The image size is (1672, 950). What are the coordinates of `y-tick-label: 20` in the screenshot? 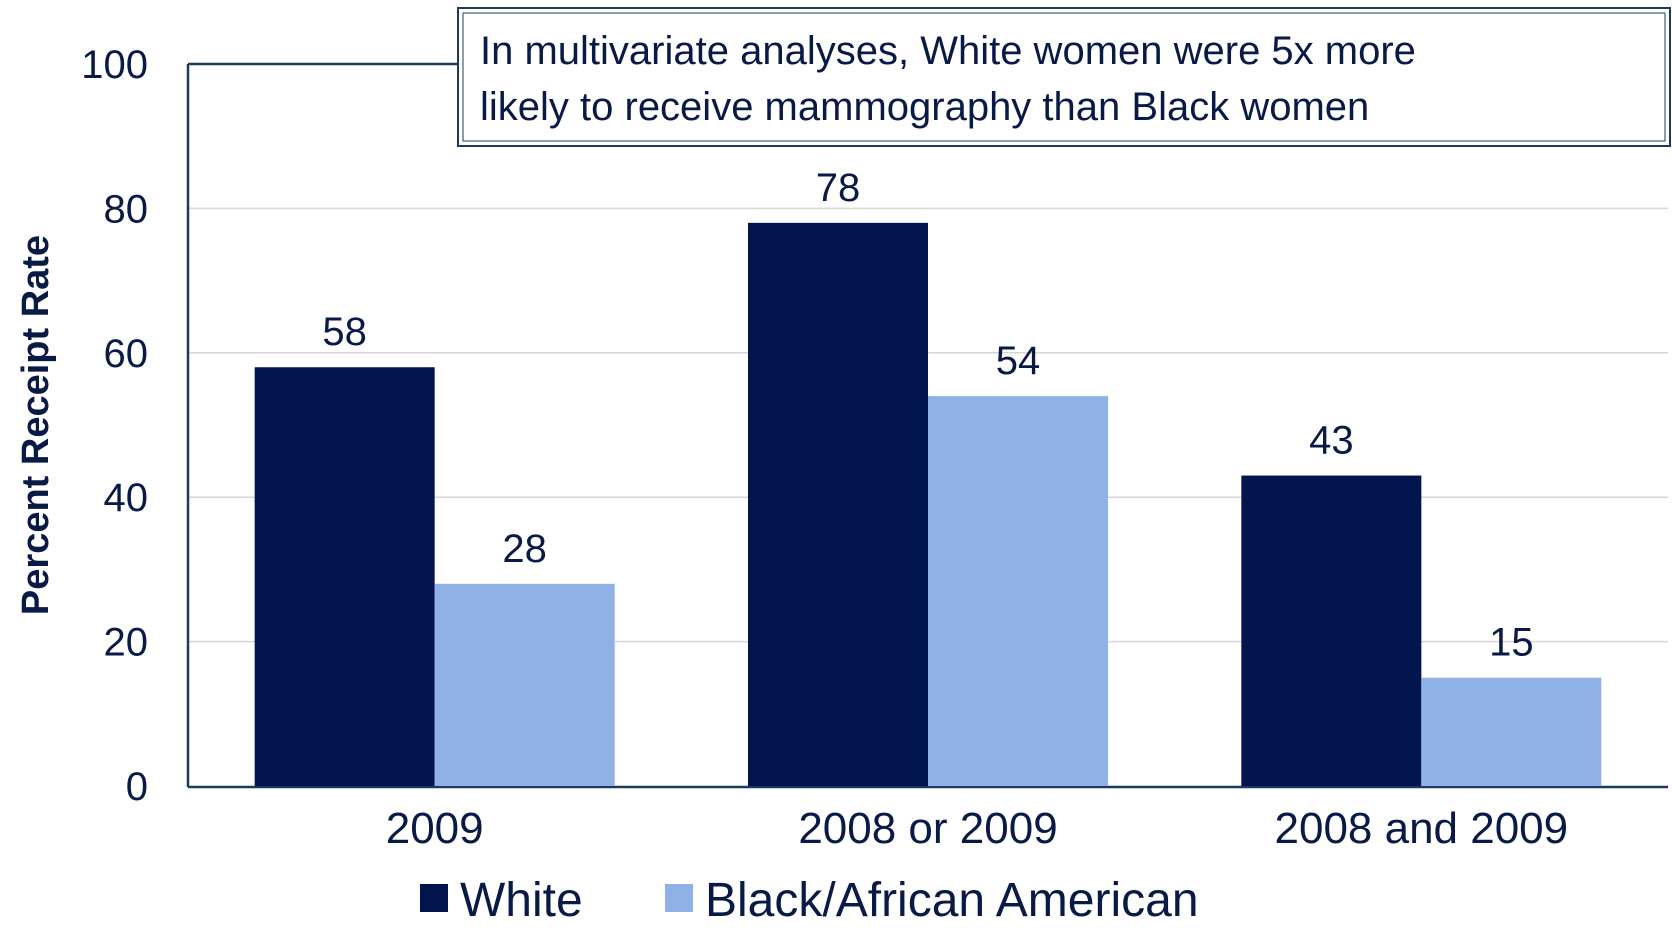 It's located at (126, 643).